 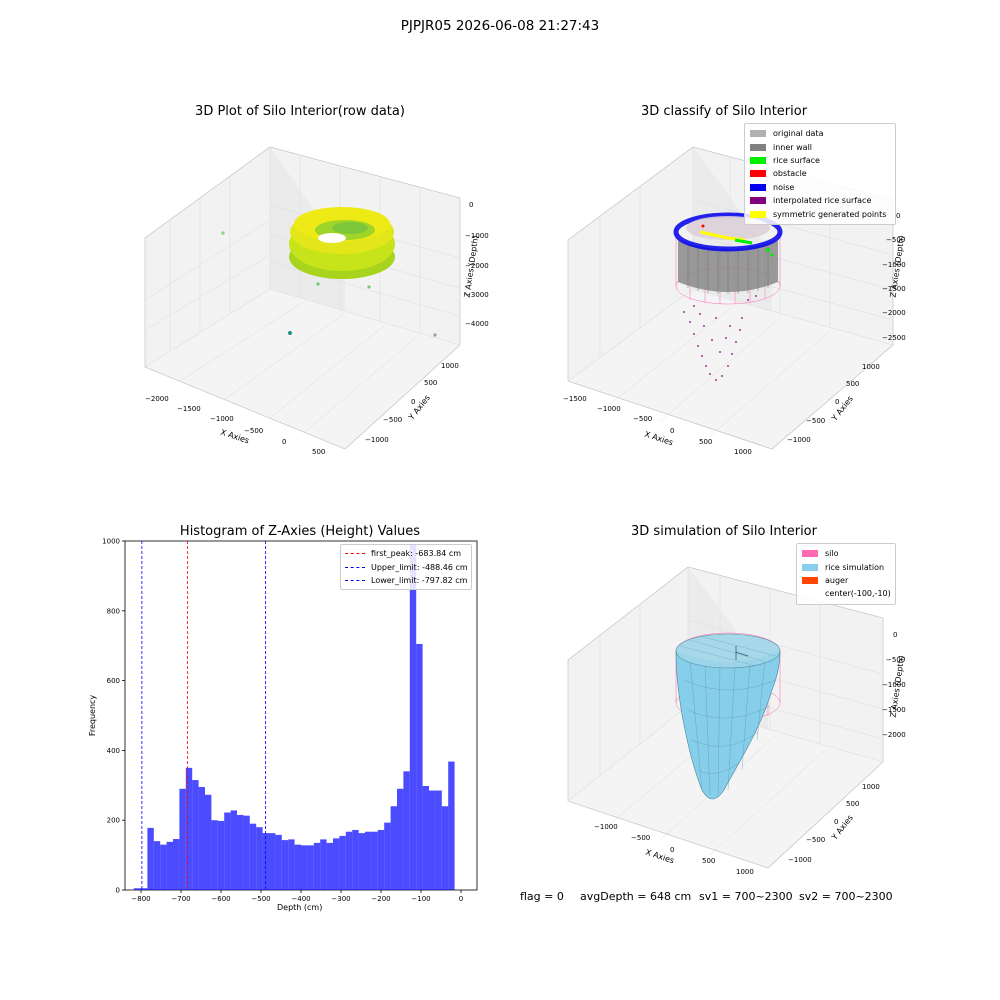 I want to click on classify-ztick: −1000, so click(x=894, y=265).